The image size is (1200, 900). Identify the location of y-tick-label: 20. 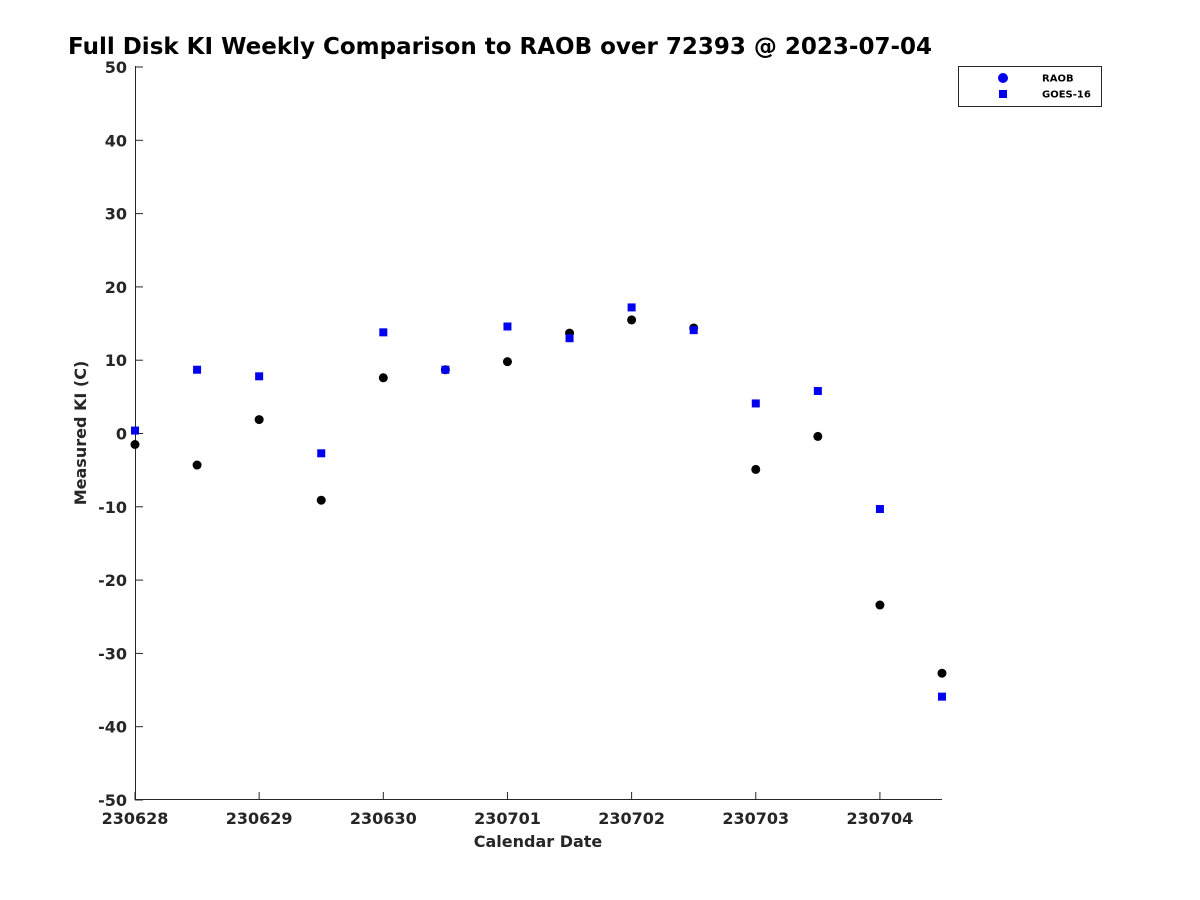
(116, 287).